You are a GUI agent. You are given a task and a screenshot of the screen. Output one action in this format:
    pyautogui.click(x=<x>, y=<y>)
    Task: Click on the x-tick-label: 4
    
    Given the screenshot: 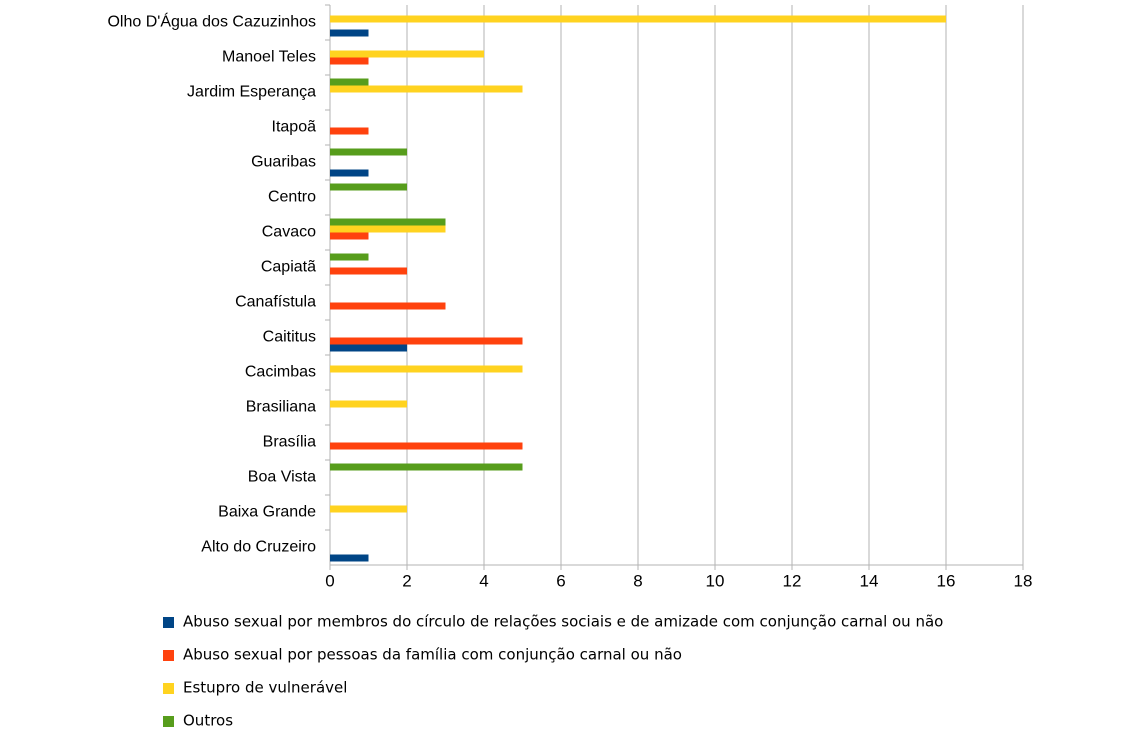 What is the action you would take?
    pyautogui.click(x=483, y=580)
    